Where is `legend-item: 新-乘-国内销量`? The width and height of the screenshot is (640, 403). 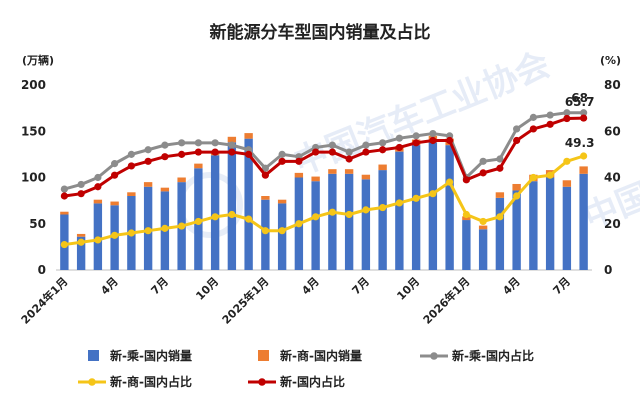
legend-item: 新-乘-国内销量 is located at coordinates (140, 355).